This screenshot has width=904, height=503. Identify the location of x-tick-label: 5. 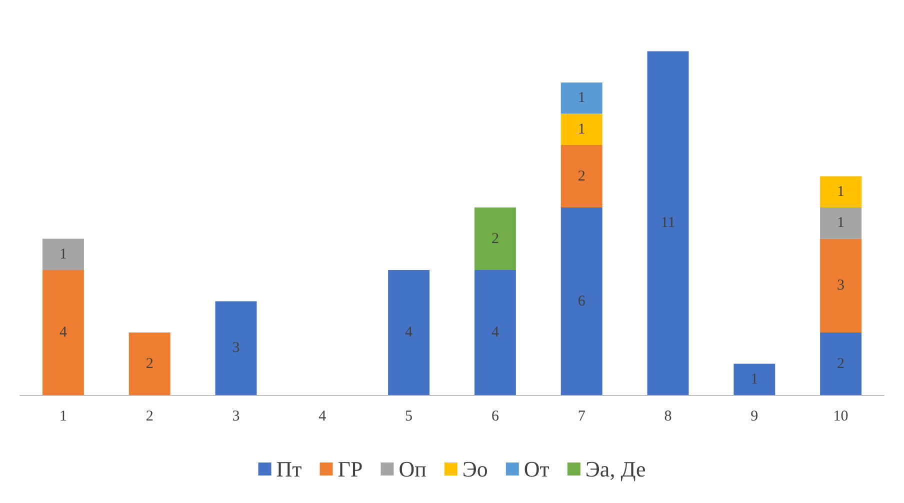
(409, 416).